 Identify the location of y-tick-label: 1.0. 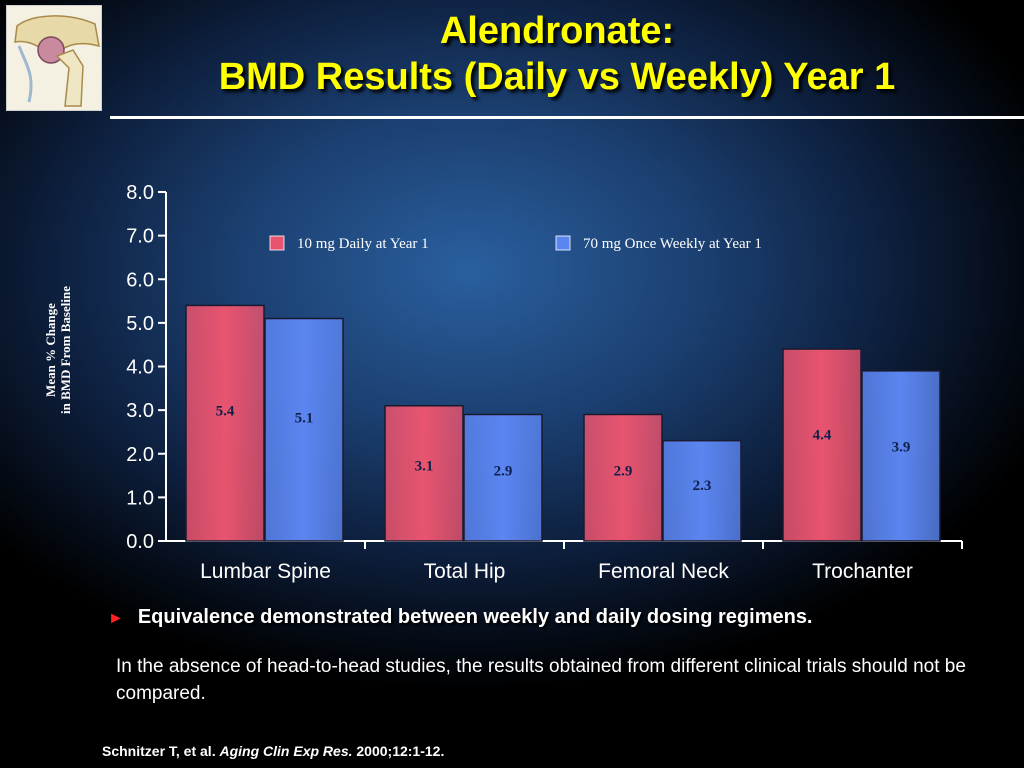
(140, 498).